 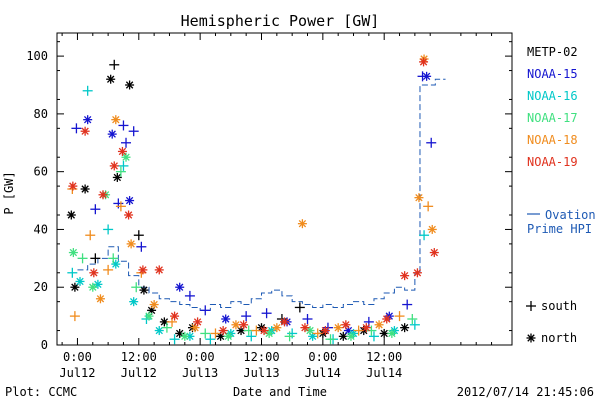 I want to click on legend-entry: NOAA-16, so click(x=552, y=96).